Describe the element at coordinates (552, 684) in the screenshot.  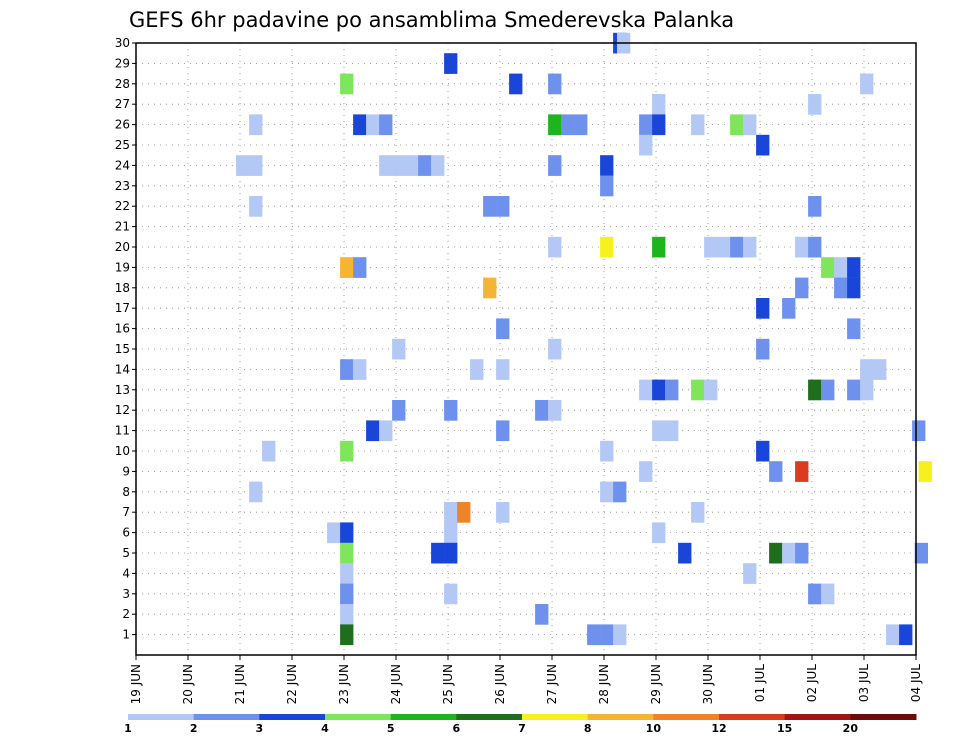
I see `x-tick-label: 27 JUN` at that location.